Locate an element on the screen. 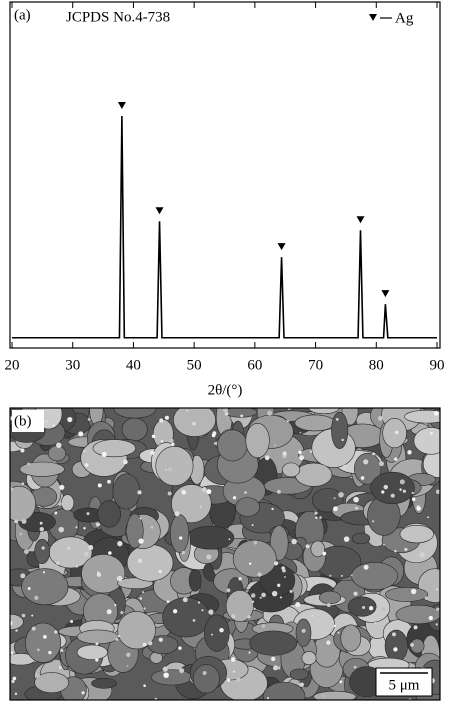 This screenshot has width=450, height=704. x-tick-label: 50 is located at coordinates (194, 365).